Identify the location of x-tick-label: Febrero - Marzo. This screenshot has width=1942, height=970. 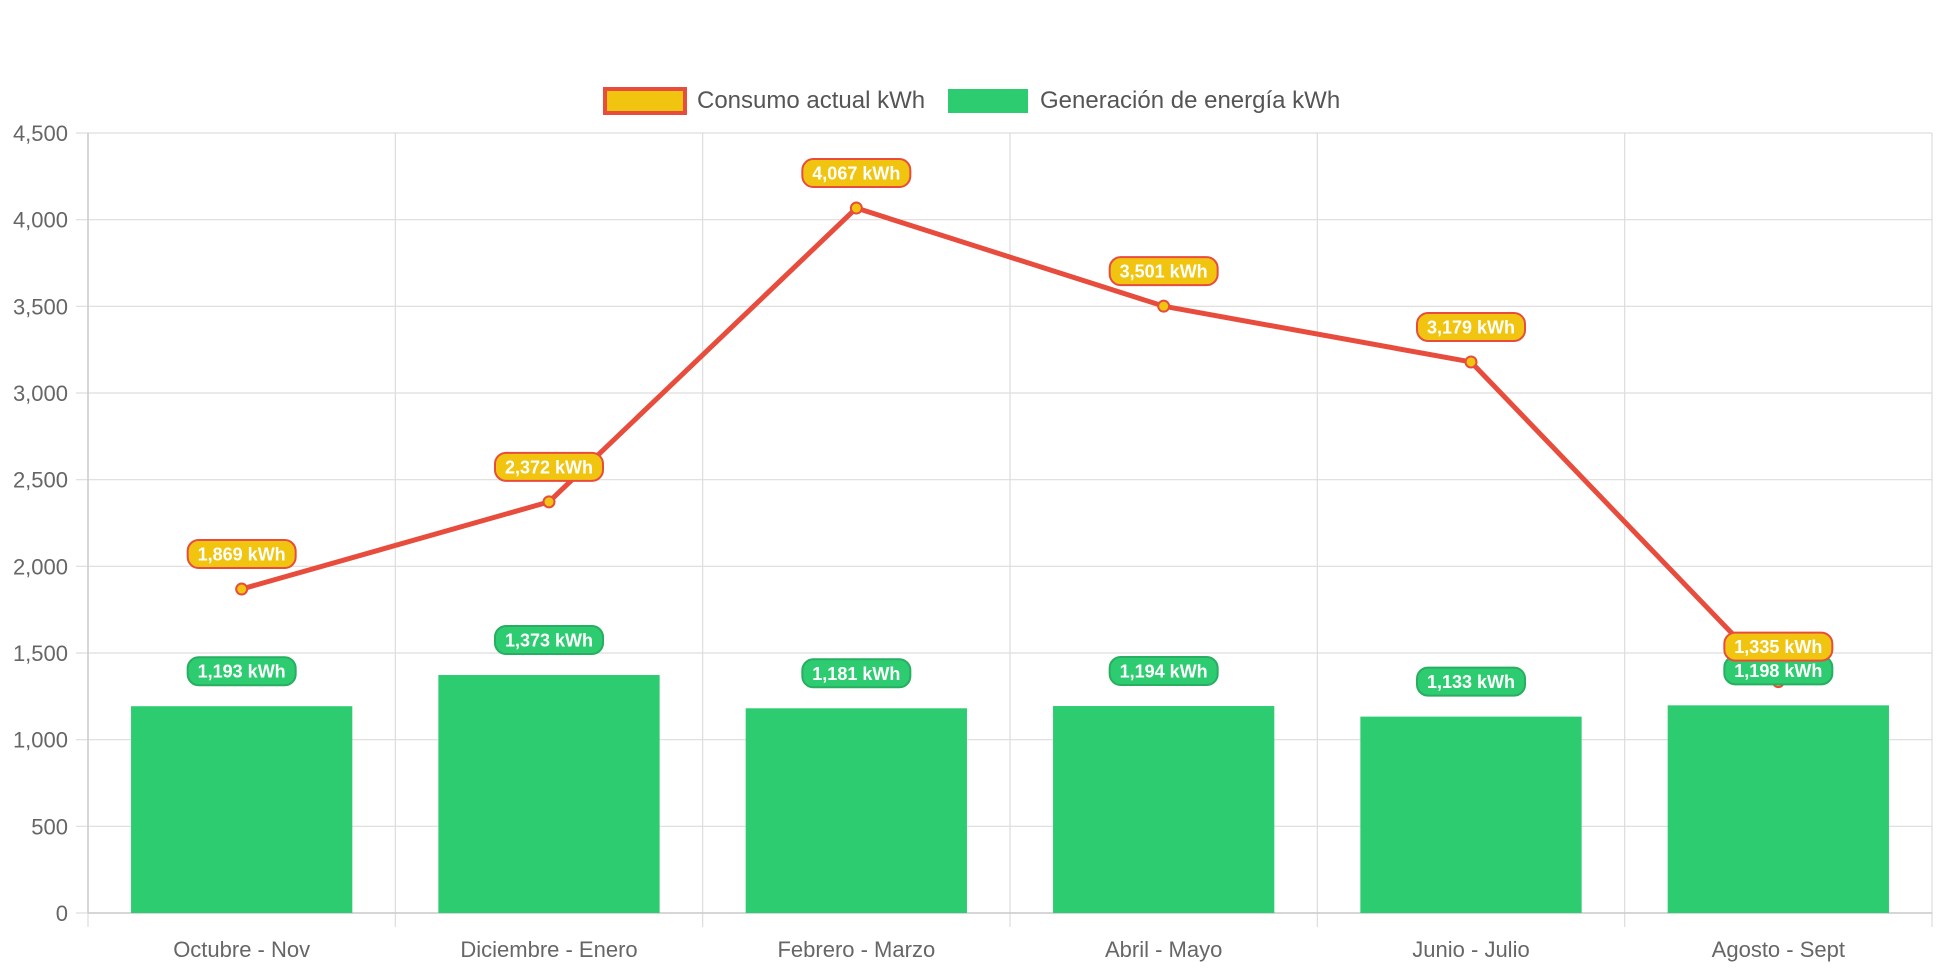
(856, 949).